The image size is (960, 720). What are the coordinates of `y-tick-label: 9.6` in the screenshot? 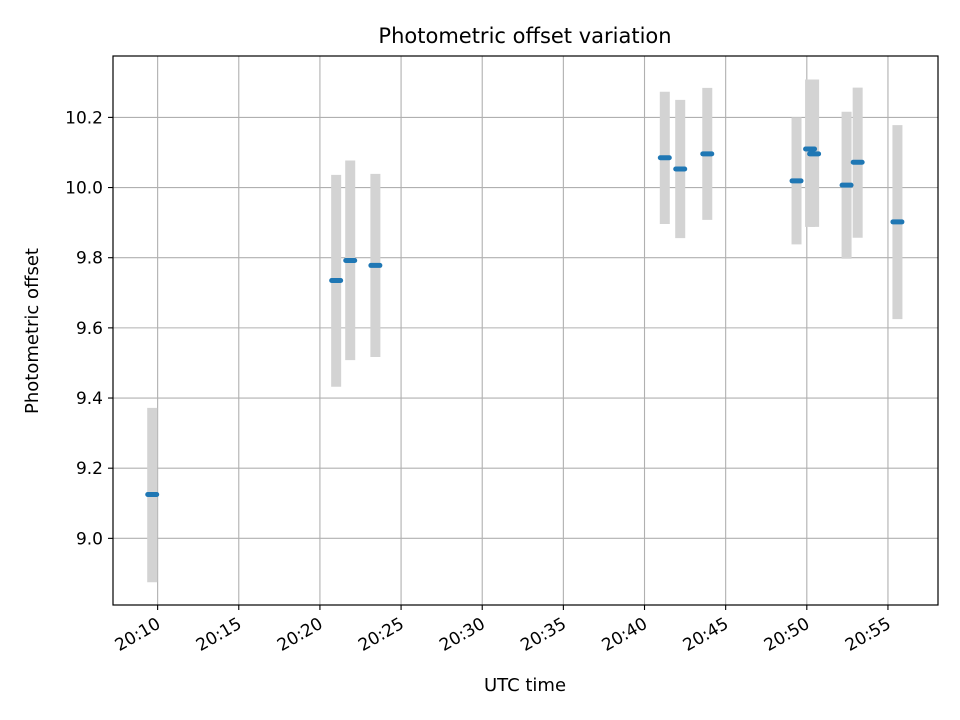 It's located at (89, 329).